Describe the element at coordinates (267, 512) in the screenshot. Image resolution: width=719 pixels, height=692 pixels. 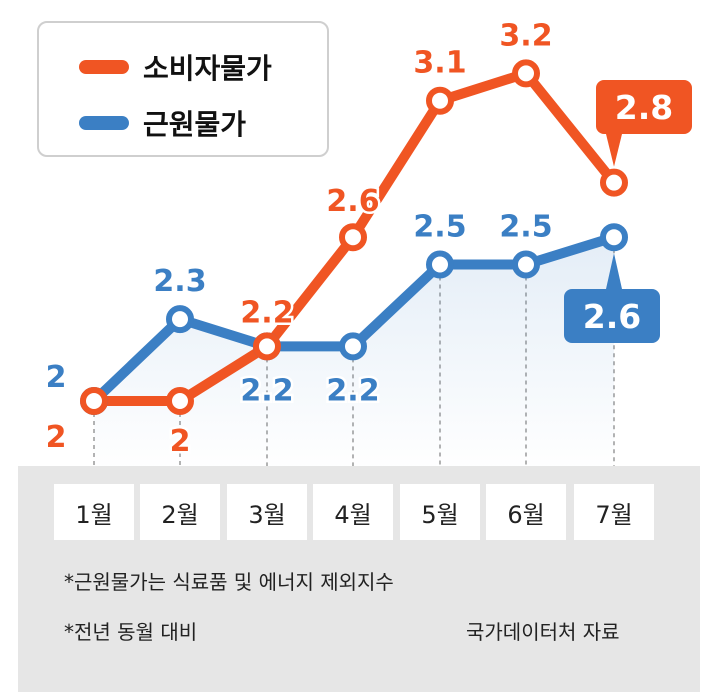
I see `x-tick-label: 3월` at that location.